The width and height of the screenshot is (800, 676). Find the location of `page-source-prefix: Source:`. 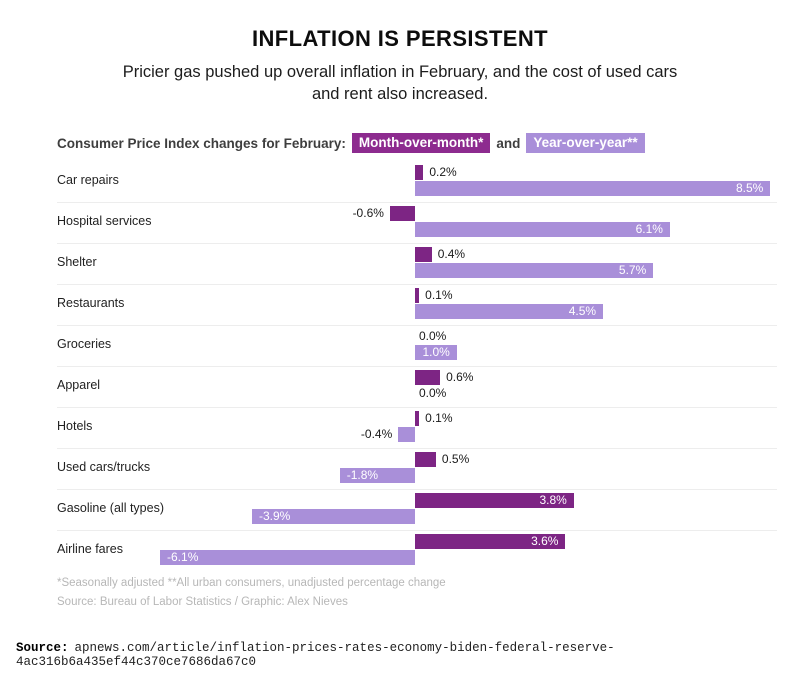

page-source-prefix: Source: is located at coordinates (42, 648).